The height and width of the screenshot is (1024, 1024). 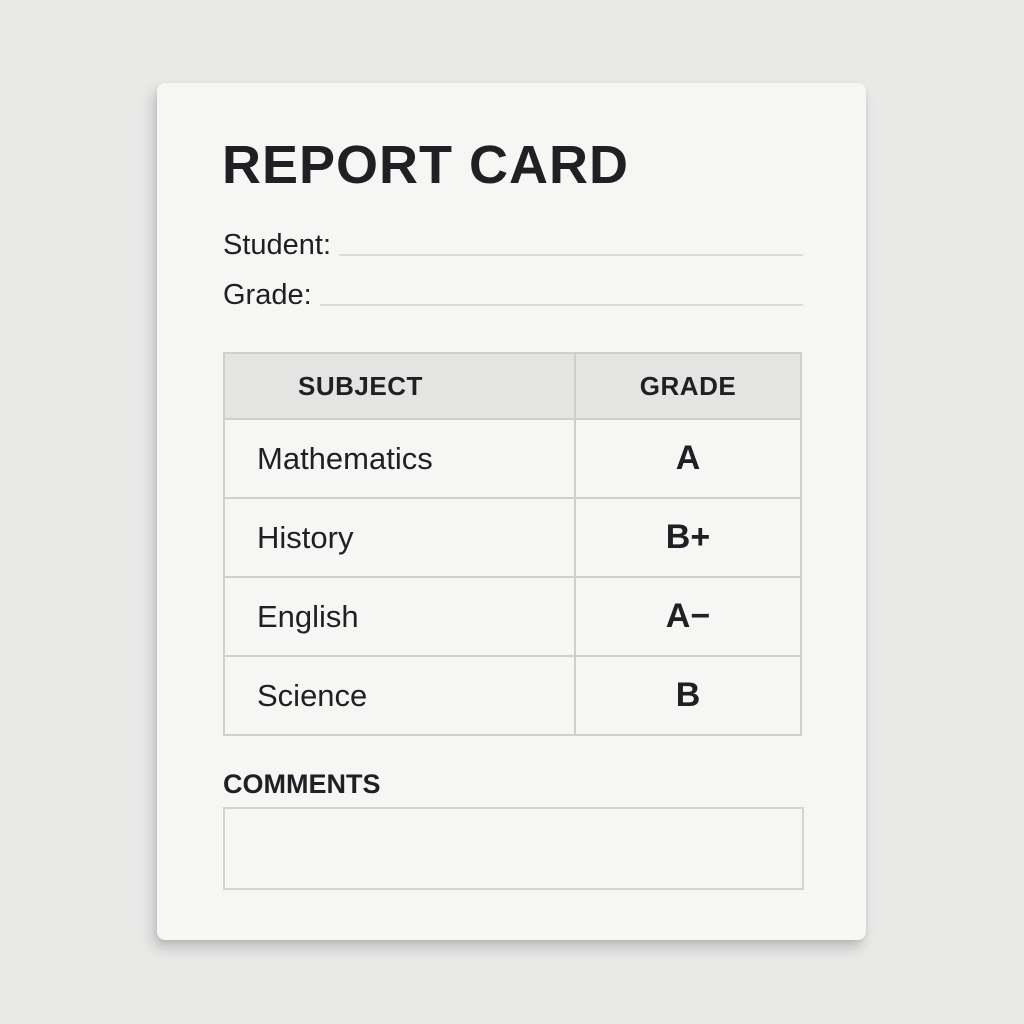 I want to click on table-header: SUBJECT GRADE, so click(x=512, y=386).